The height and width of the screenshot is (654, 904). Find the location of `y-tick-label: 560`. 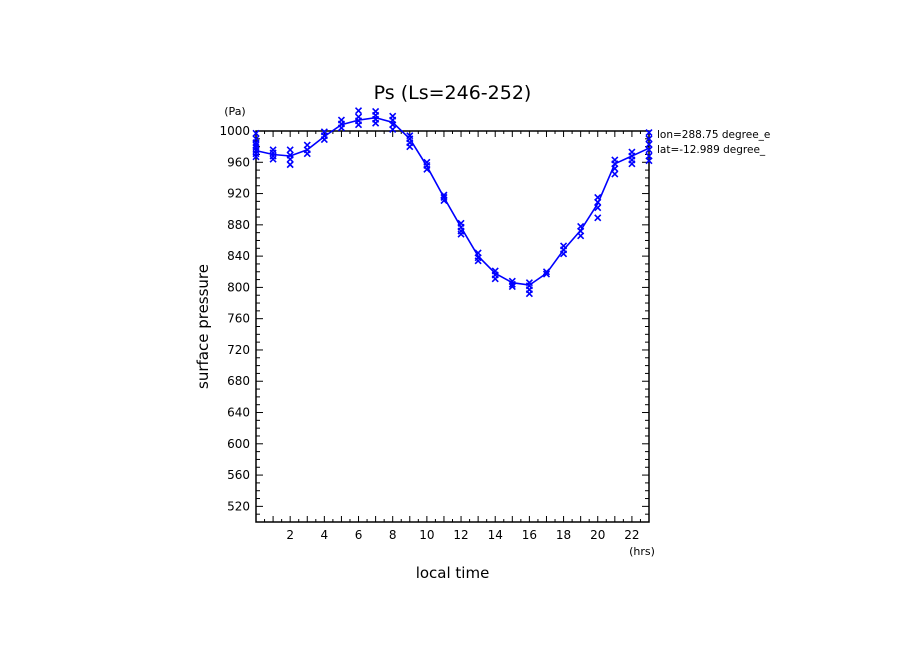

y-tick-label: 560 is located at coordinates (238, 475).